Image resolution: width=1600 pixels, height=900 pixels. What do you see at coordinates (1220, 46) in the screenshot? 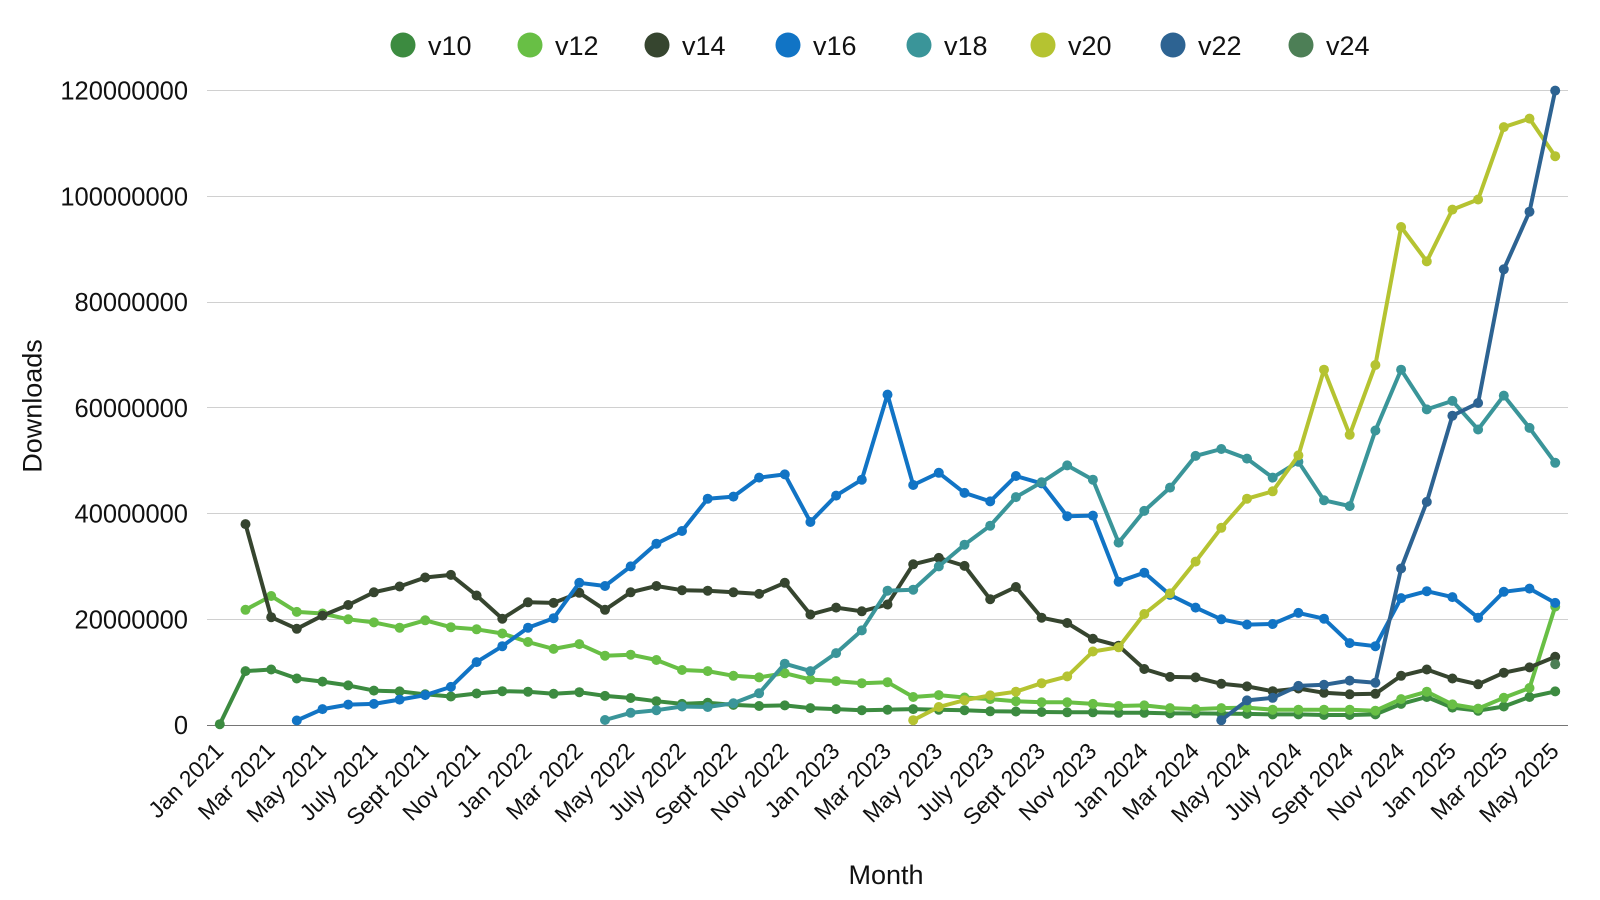
I see `svg-text: v22` at bounding box center [1220, 46].